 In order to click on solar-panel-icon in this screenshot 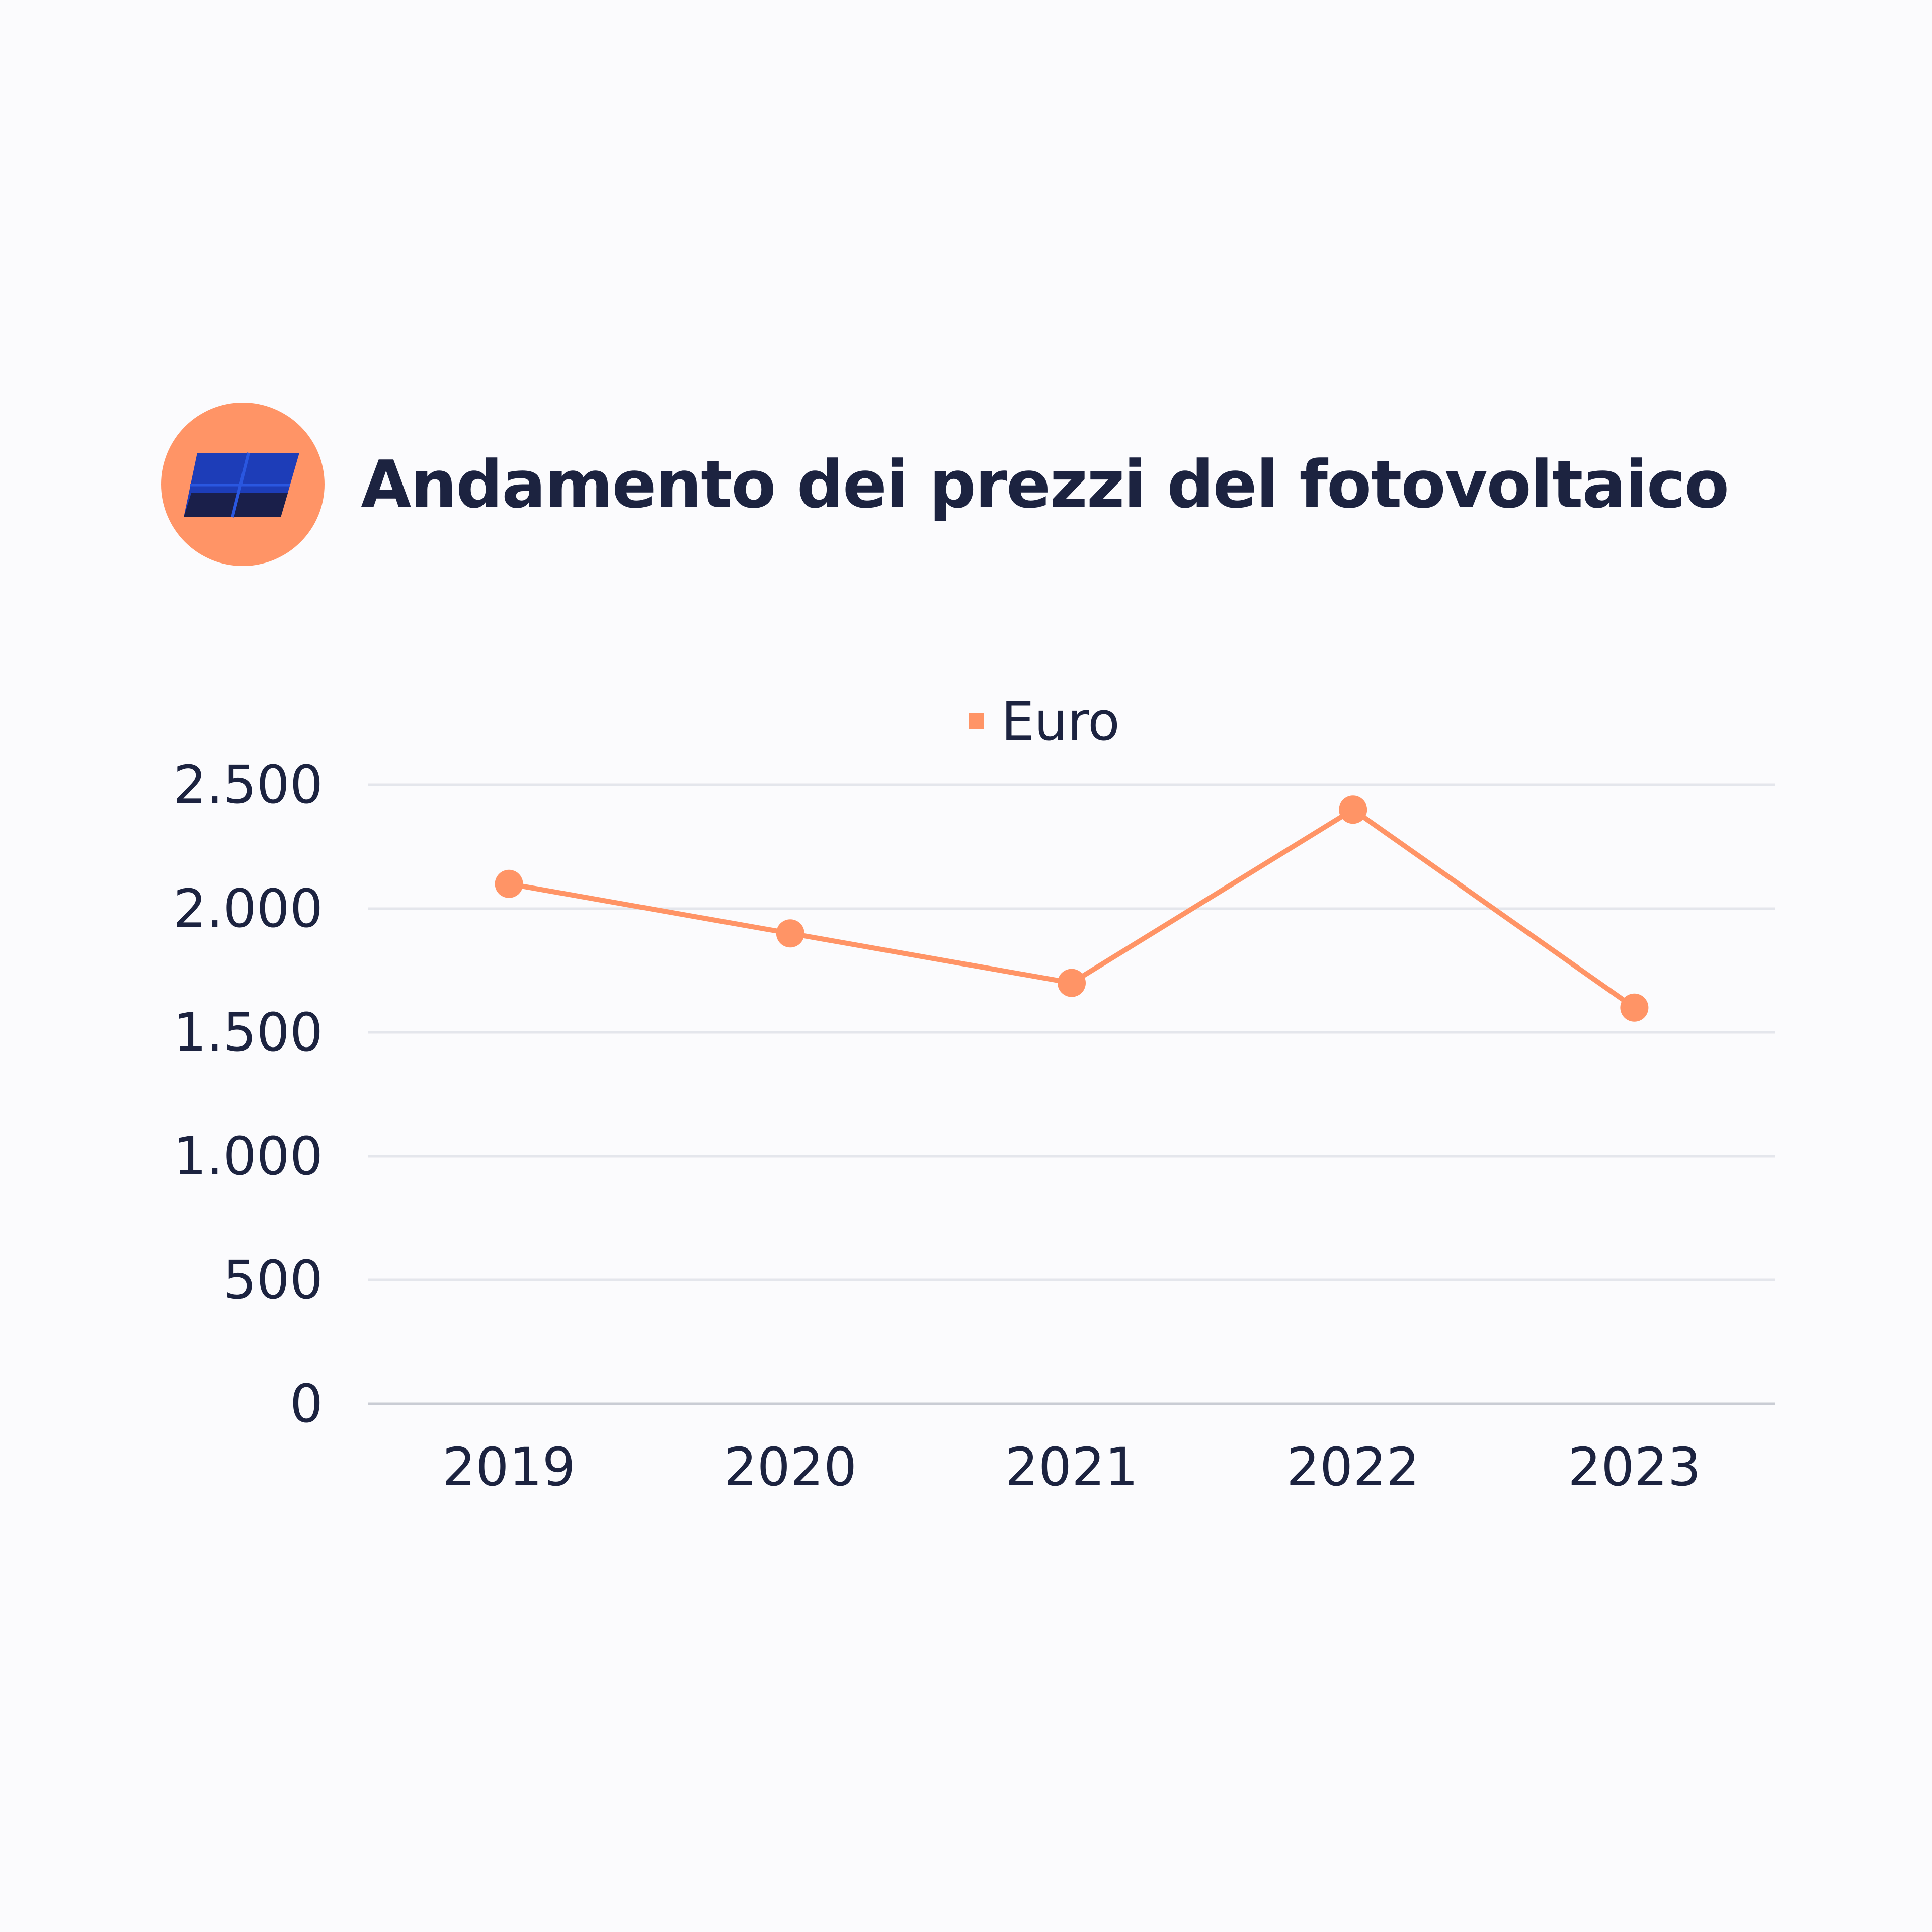, I will do `click(243, 485)`.